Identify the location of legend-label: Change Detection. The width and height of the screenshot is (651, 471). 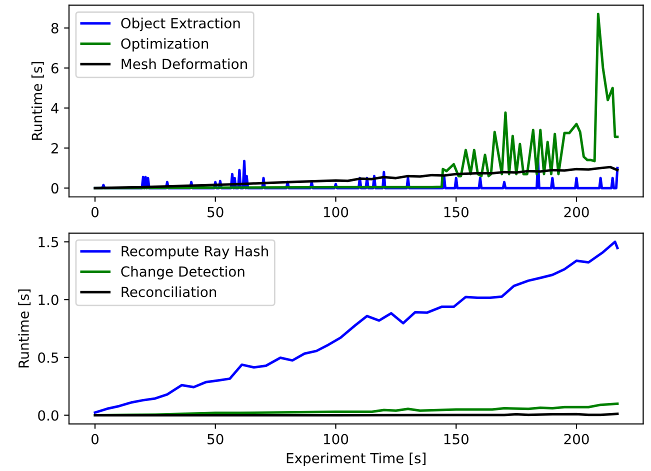
(182, 273).